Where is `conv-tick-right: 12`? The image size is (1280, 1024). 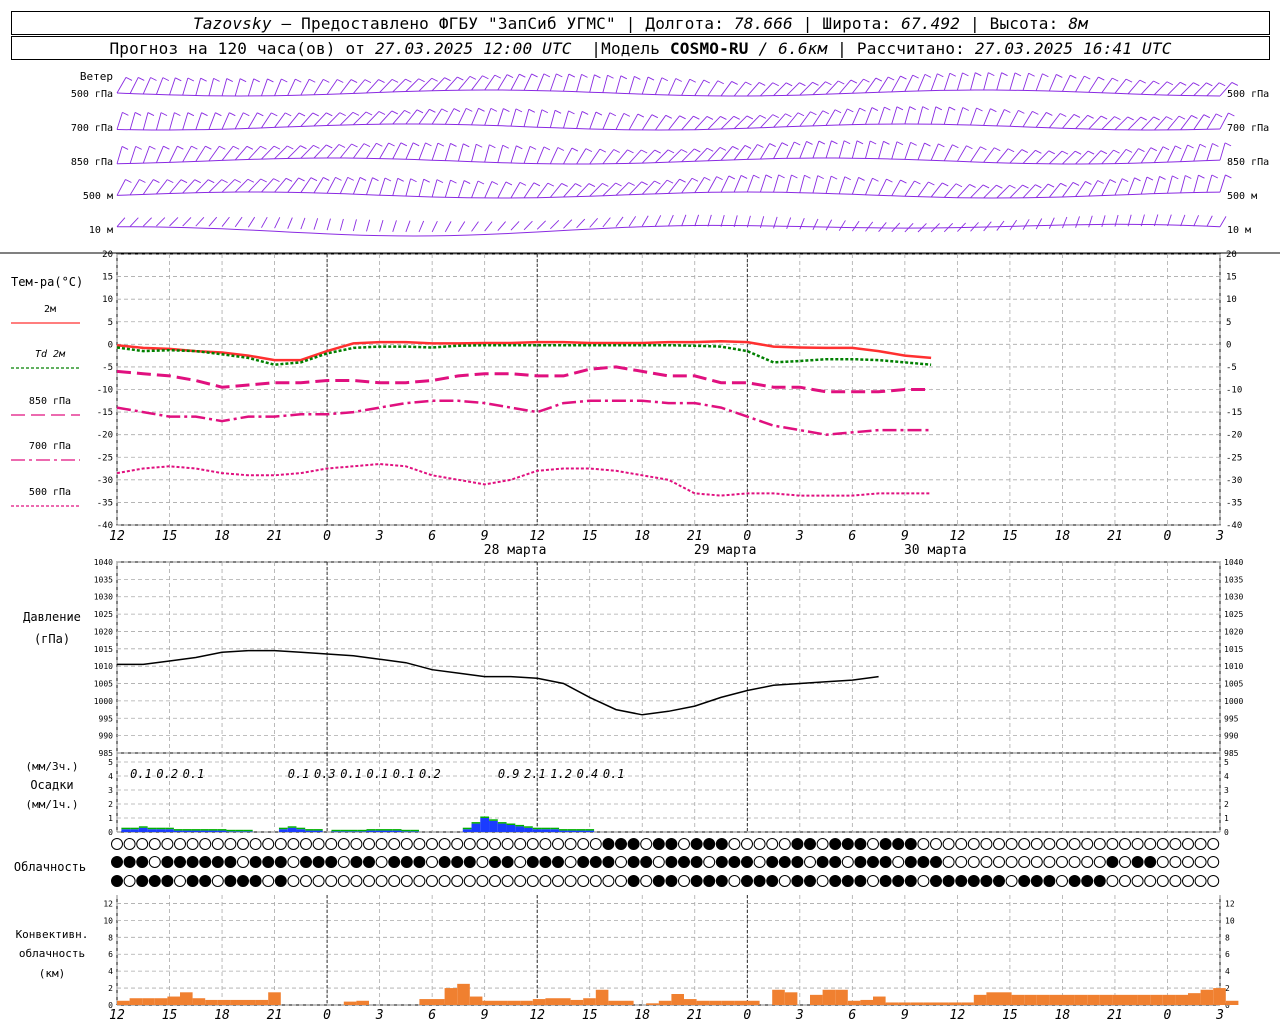 conv-tick-right: 12 is located at coordinates (1230, 903).